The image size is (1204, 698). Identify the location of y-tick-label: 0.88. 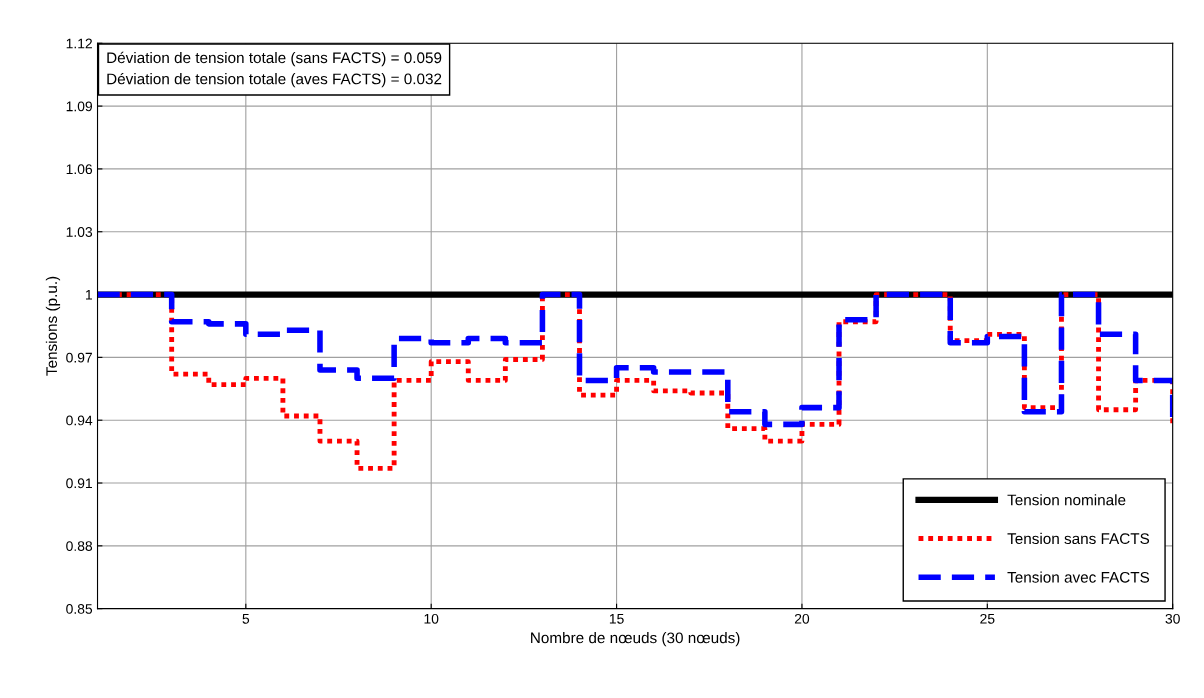
(79, 546).